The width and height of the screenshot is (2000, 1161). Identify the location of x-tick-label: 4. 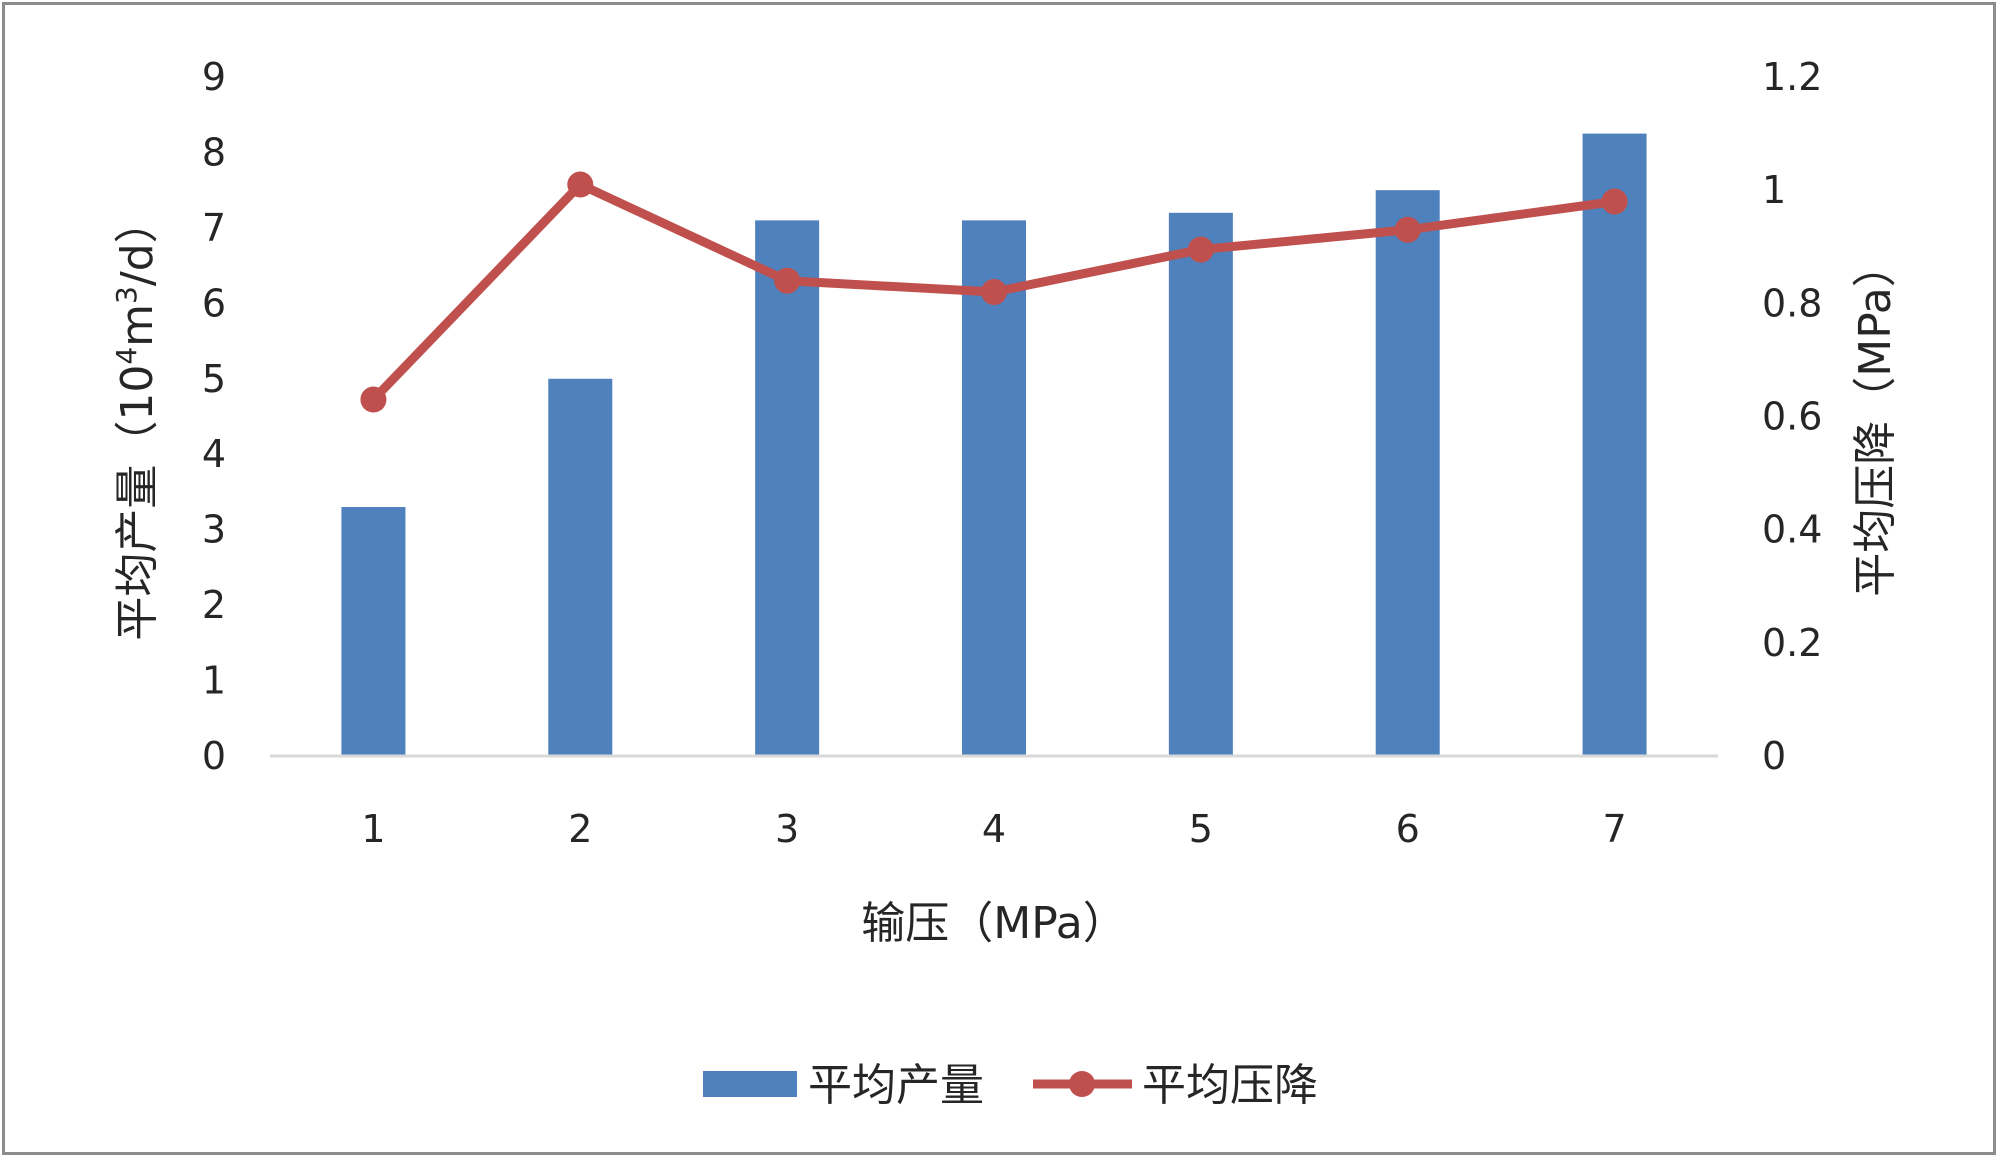
(994, 829).